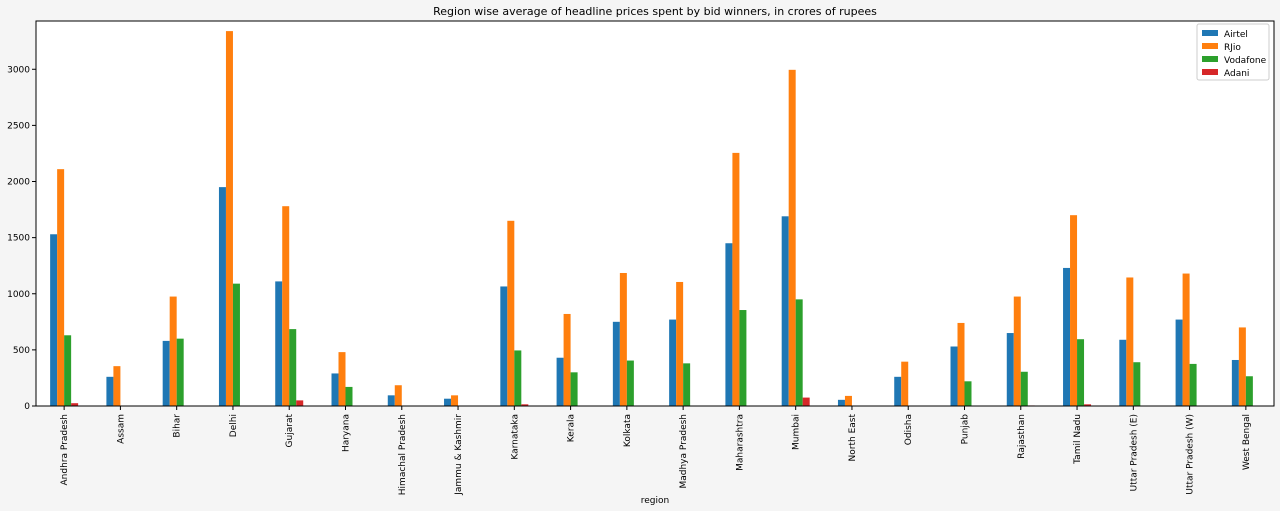 The image size is (1280, 511). I want to click on y-tick-label: 3000, so click(18, 70).